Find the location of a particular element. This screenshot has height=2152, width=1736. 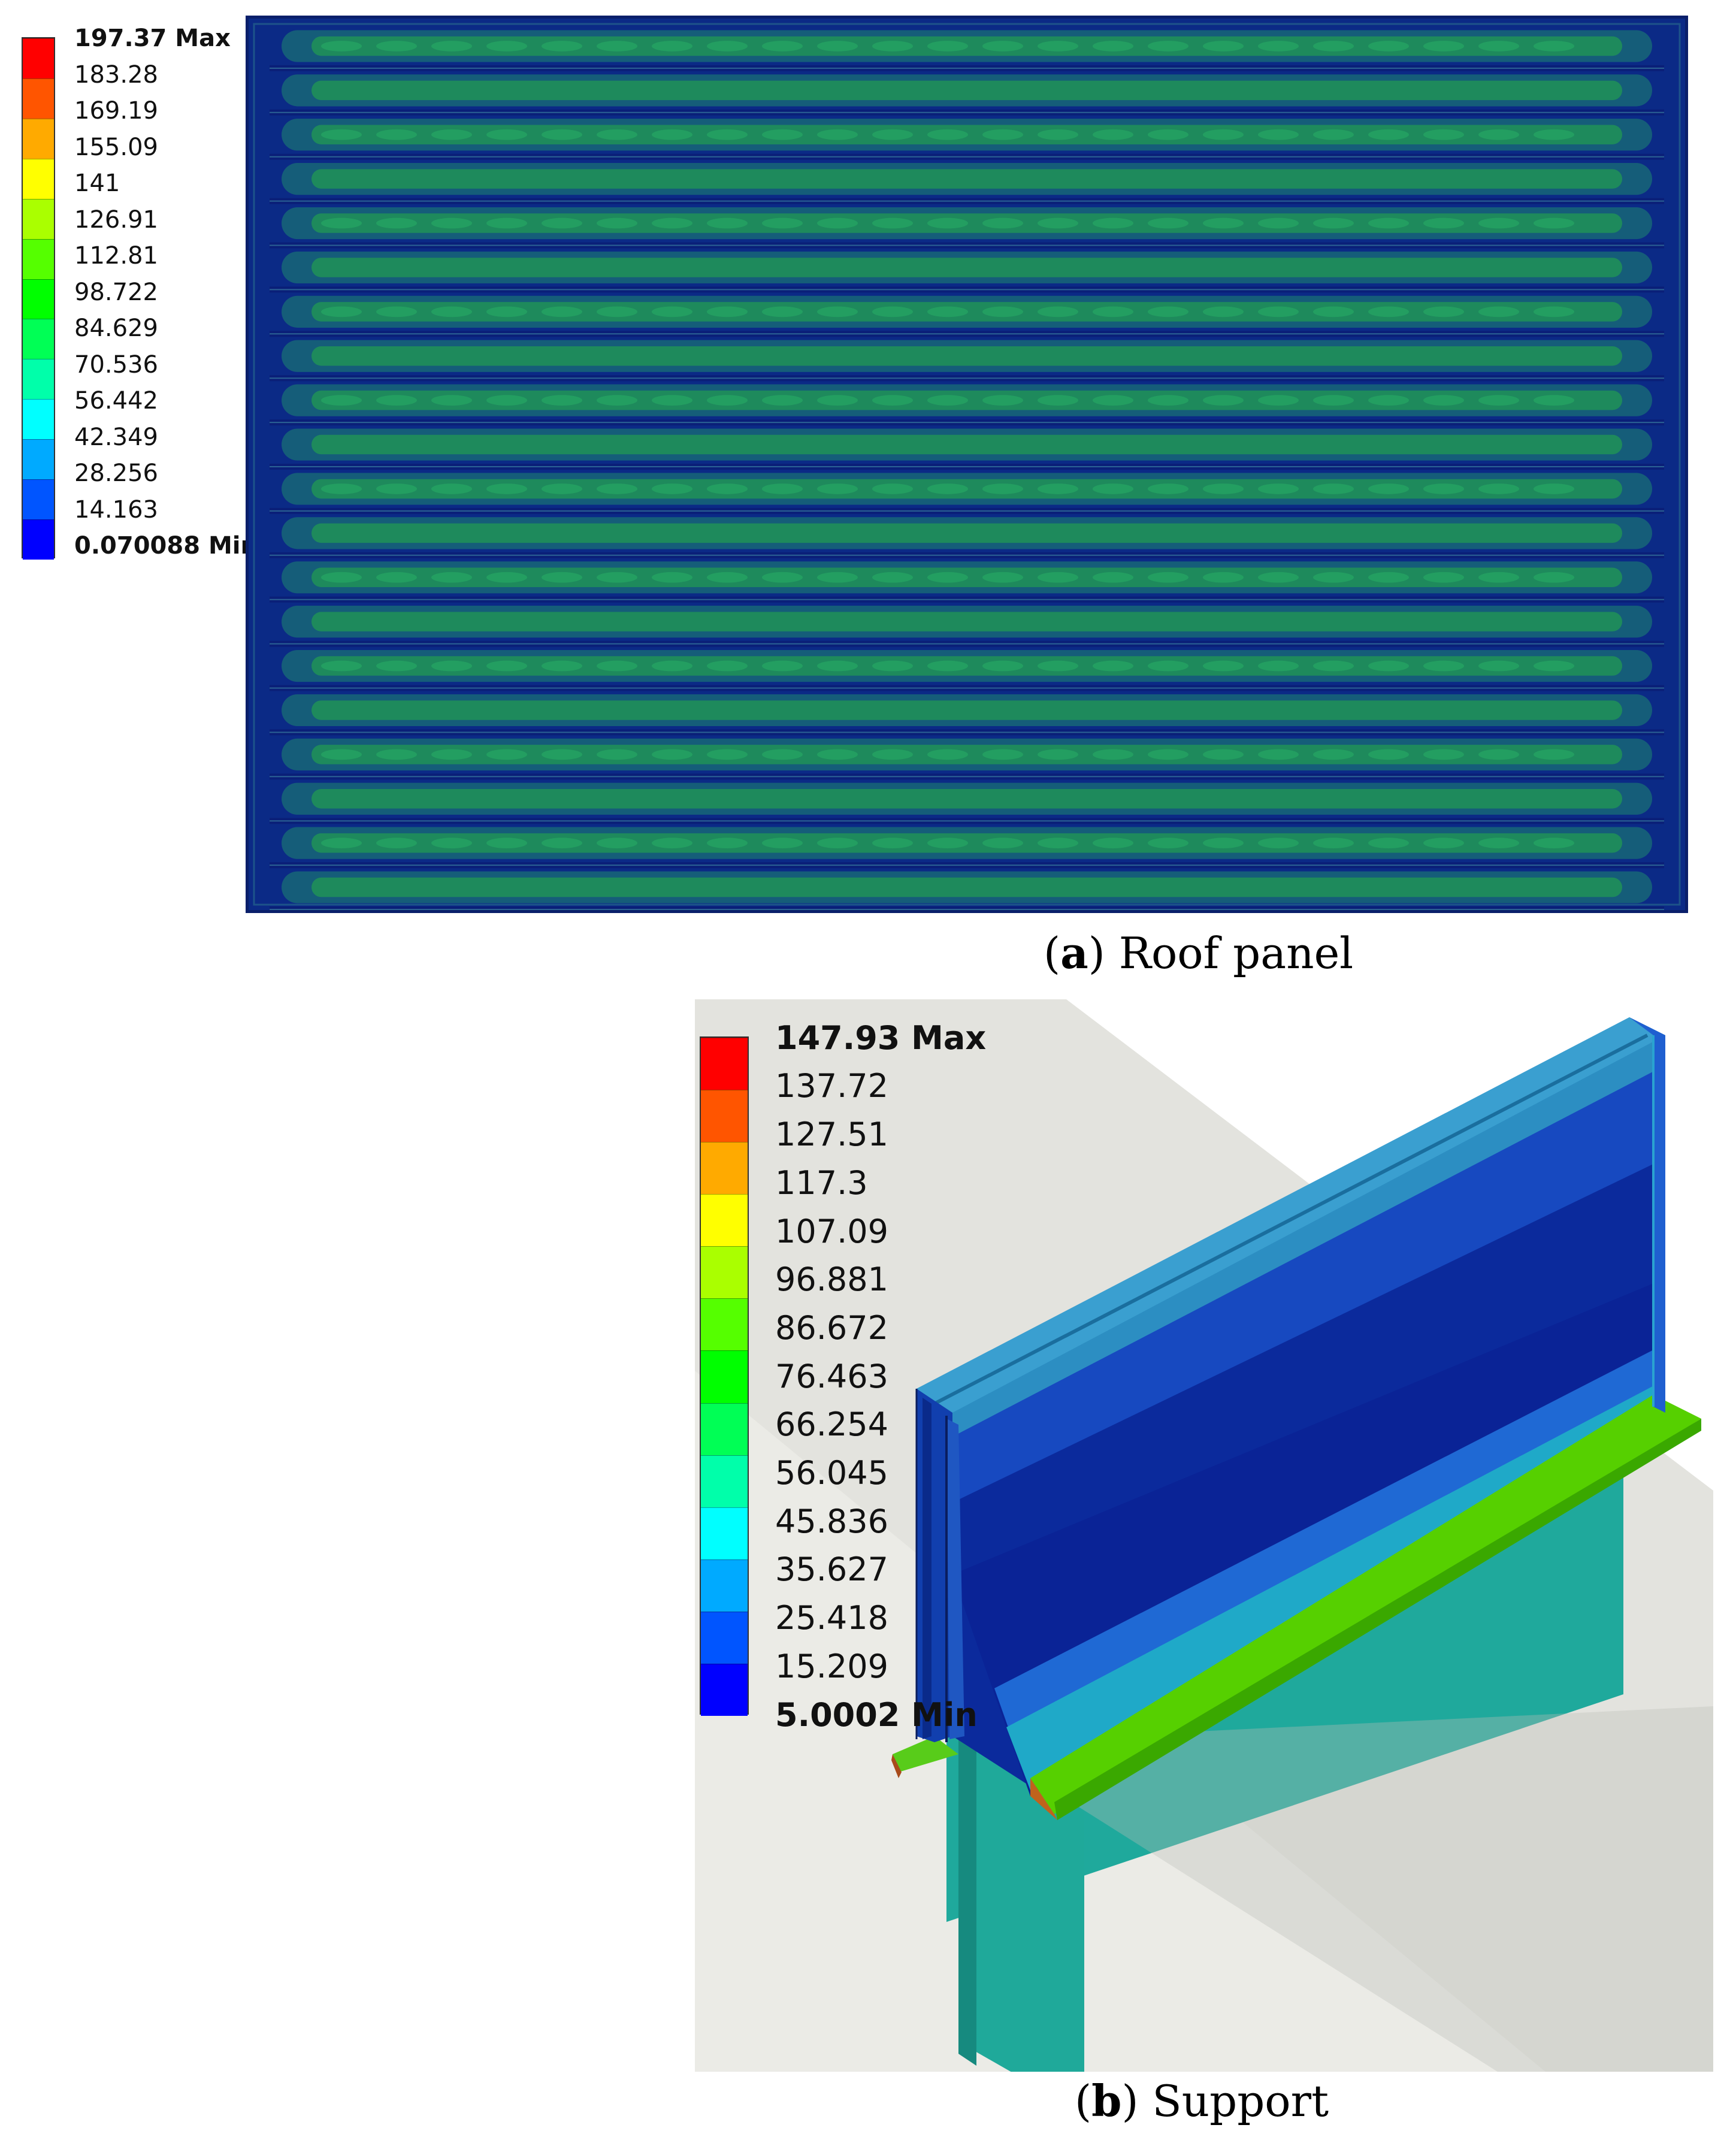

legend-b-label: 86.672 is located at coordinates (831, 1327).